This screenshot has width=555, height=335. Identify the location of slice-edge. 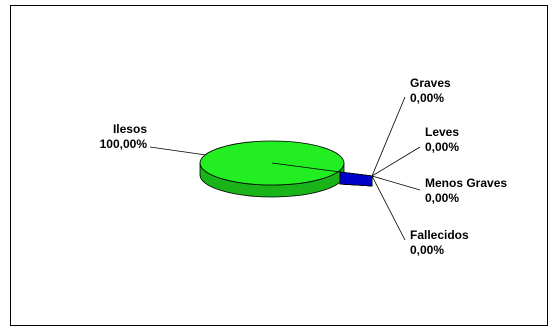
(306, 167).